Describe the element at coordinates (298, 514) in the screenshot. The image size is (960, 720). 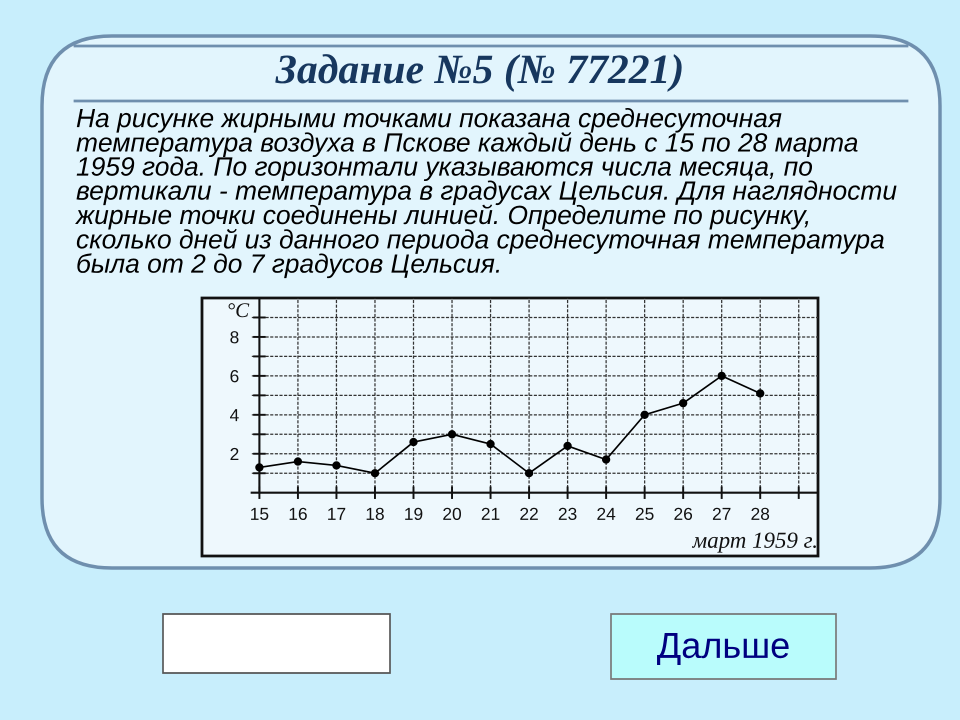
I see `x-tick-label: 16` at that location.